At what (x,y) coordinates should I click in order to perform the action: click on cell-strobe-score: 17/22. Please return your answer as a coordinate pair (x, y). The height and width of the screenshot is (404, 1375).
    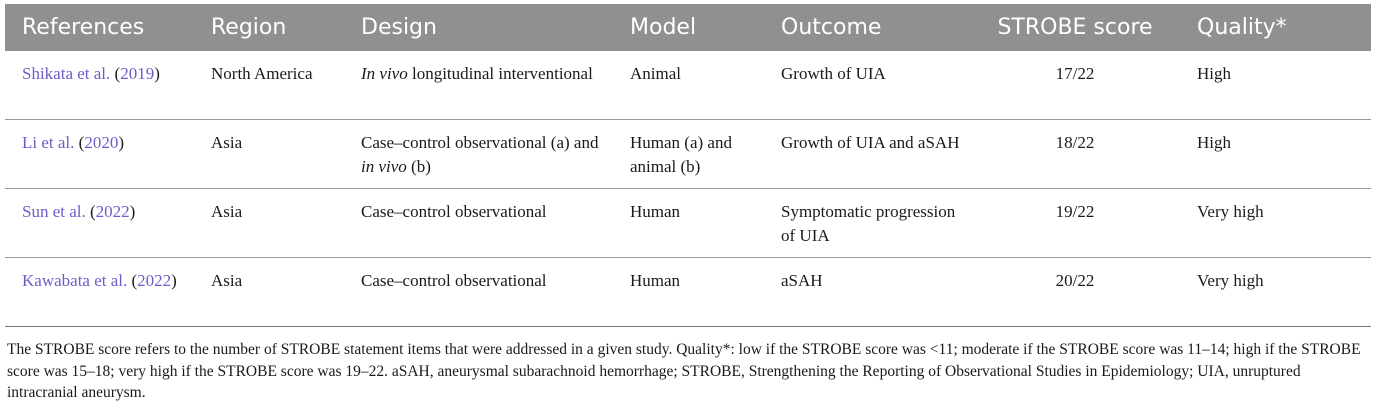
    Looking at the image, I should click on (1075, 85).